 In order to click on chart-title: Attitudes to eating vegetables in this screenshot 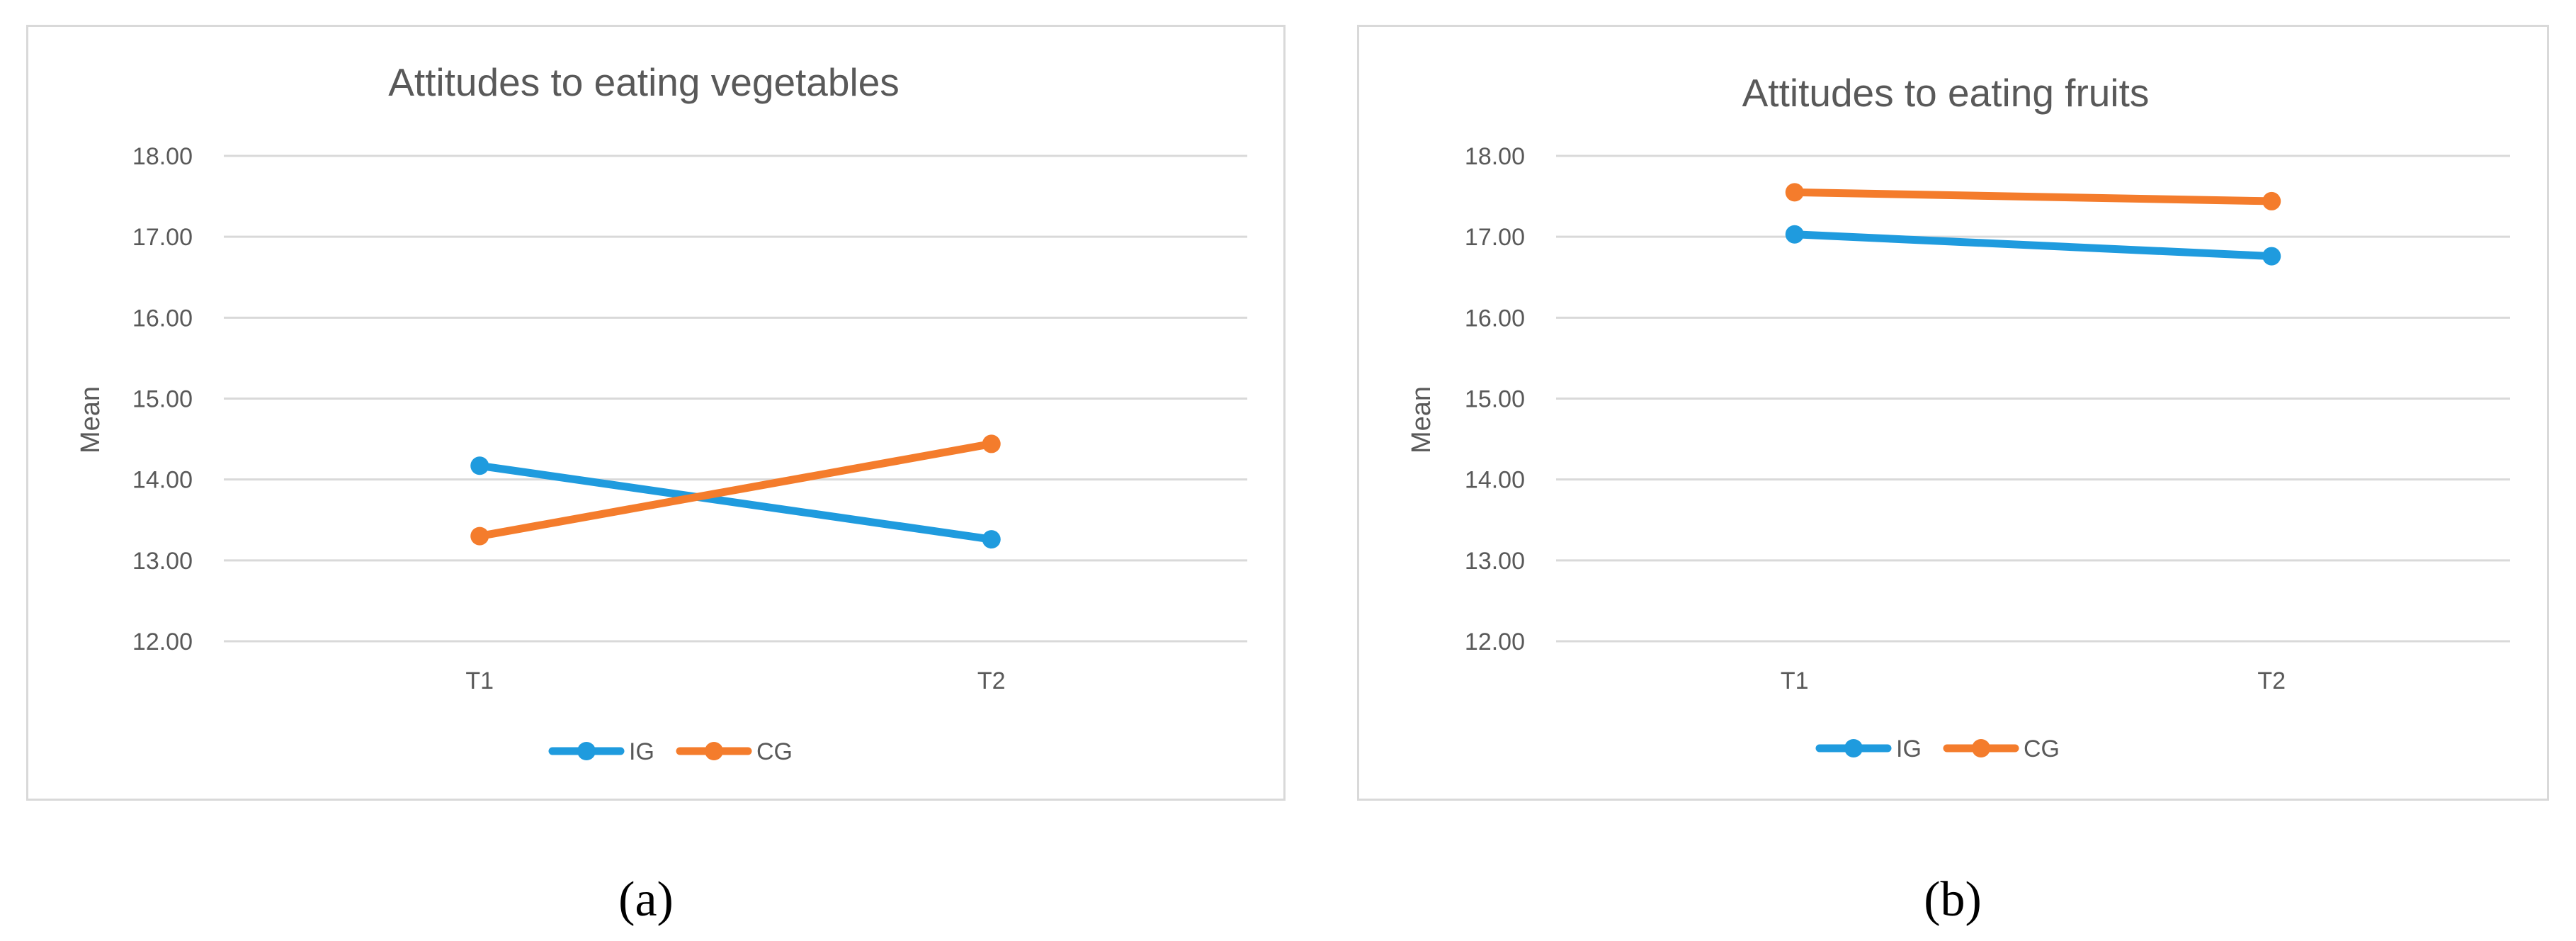, I will do `click(644, 82)`.